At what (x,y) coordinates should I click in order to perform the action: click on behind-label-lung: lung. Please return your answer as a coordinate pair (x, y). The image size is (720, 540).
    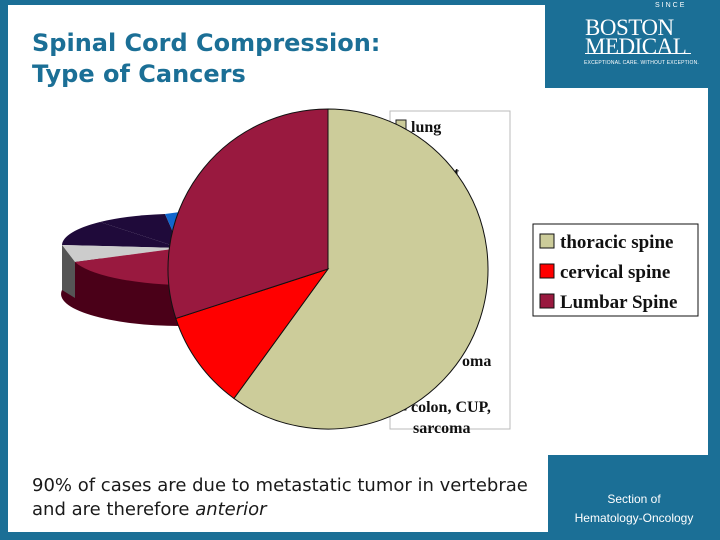
    Looking at the image, I should click on (426, 127).